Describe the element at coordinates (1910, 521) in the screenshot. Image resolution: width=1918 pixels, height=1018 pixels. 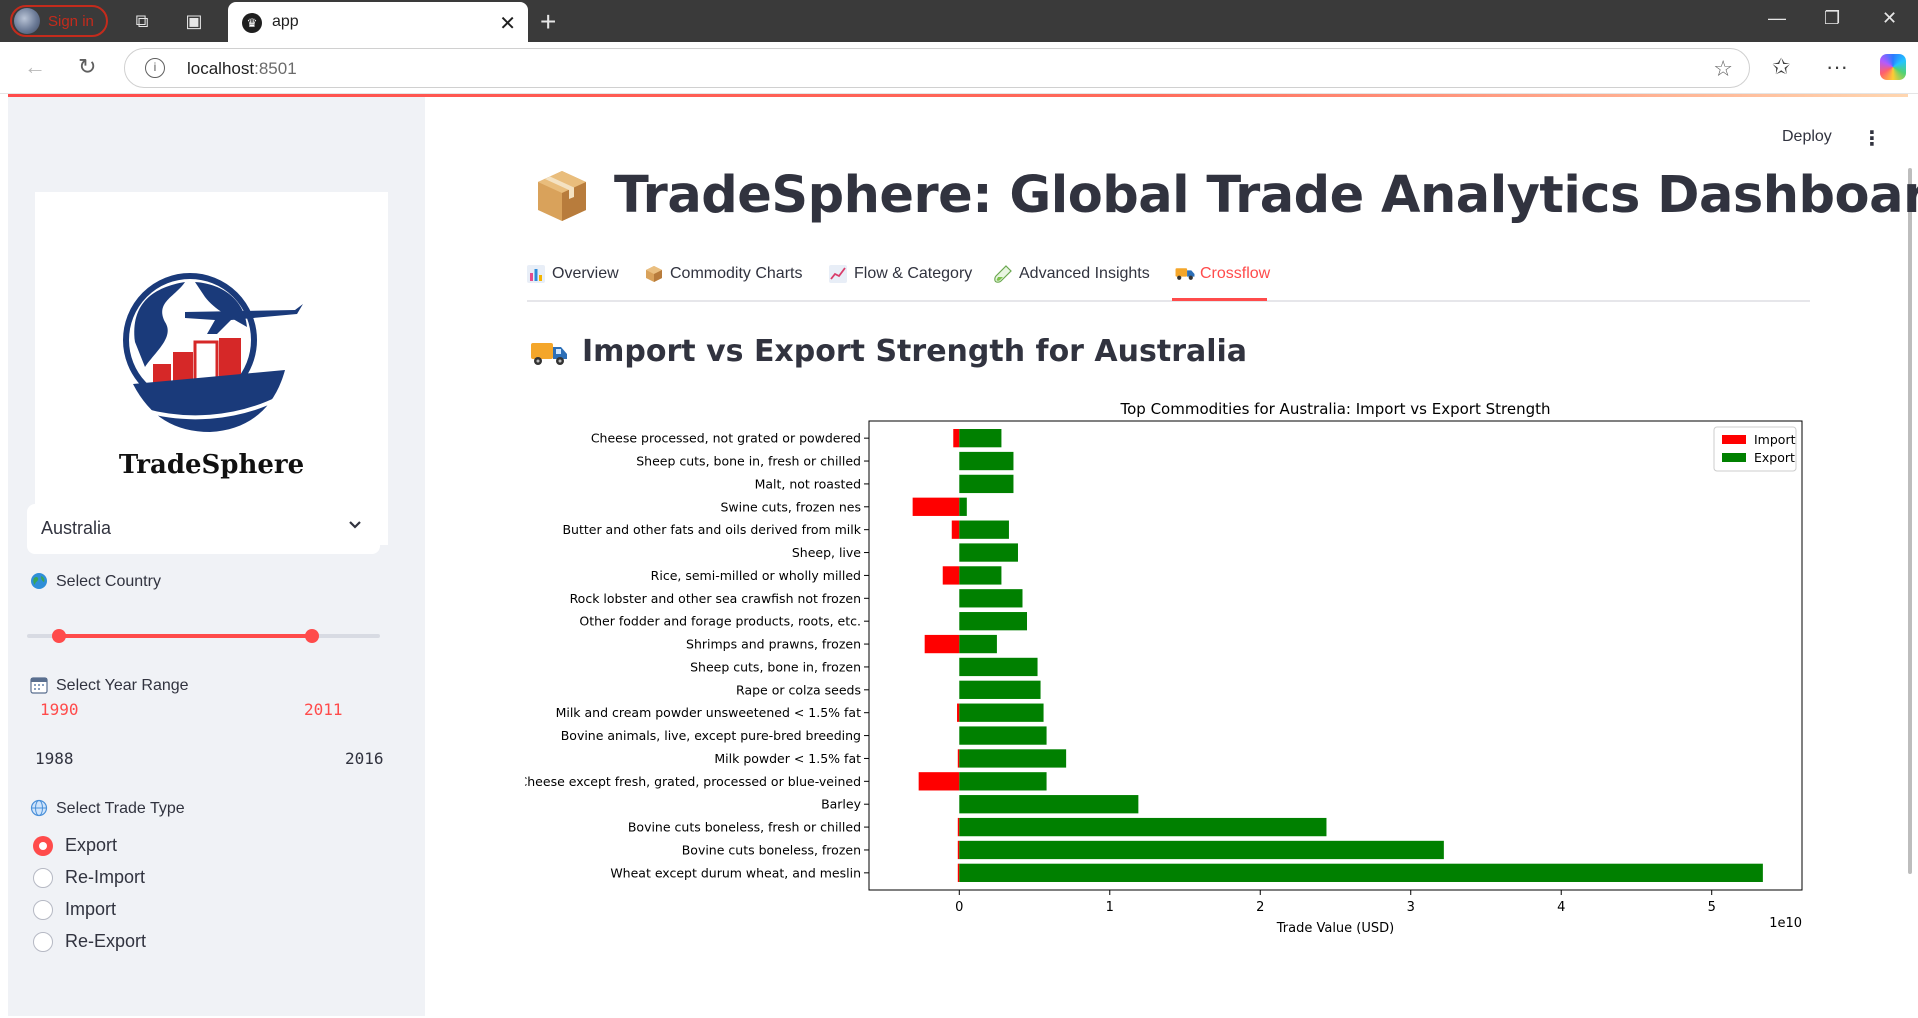
I see `main-scrollbar` at that location.